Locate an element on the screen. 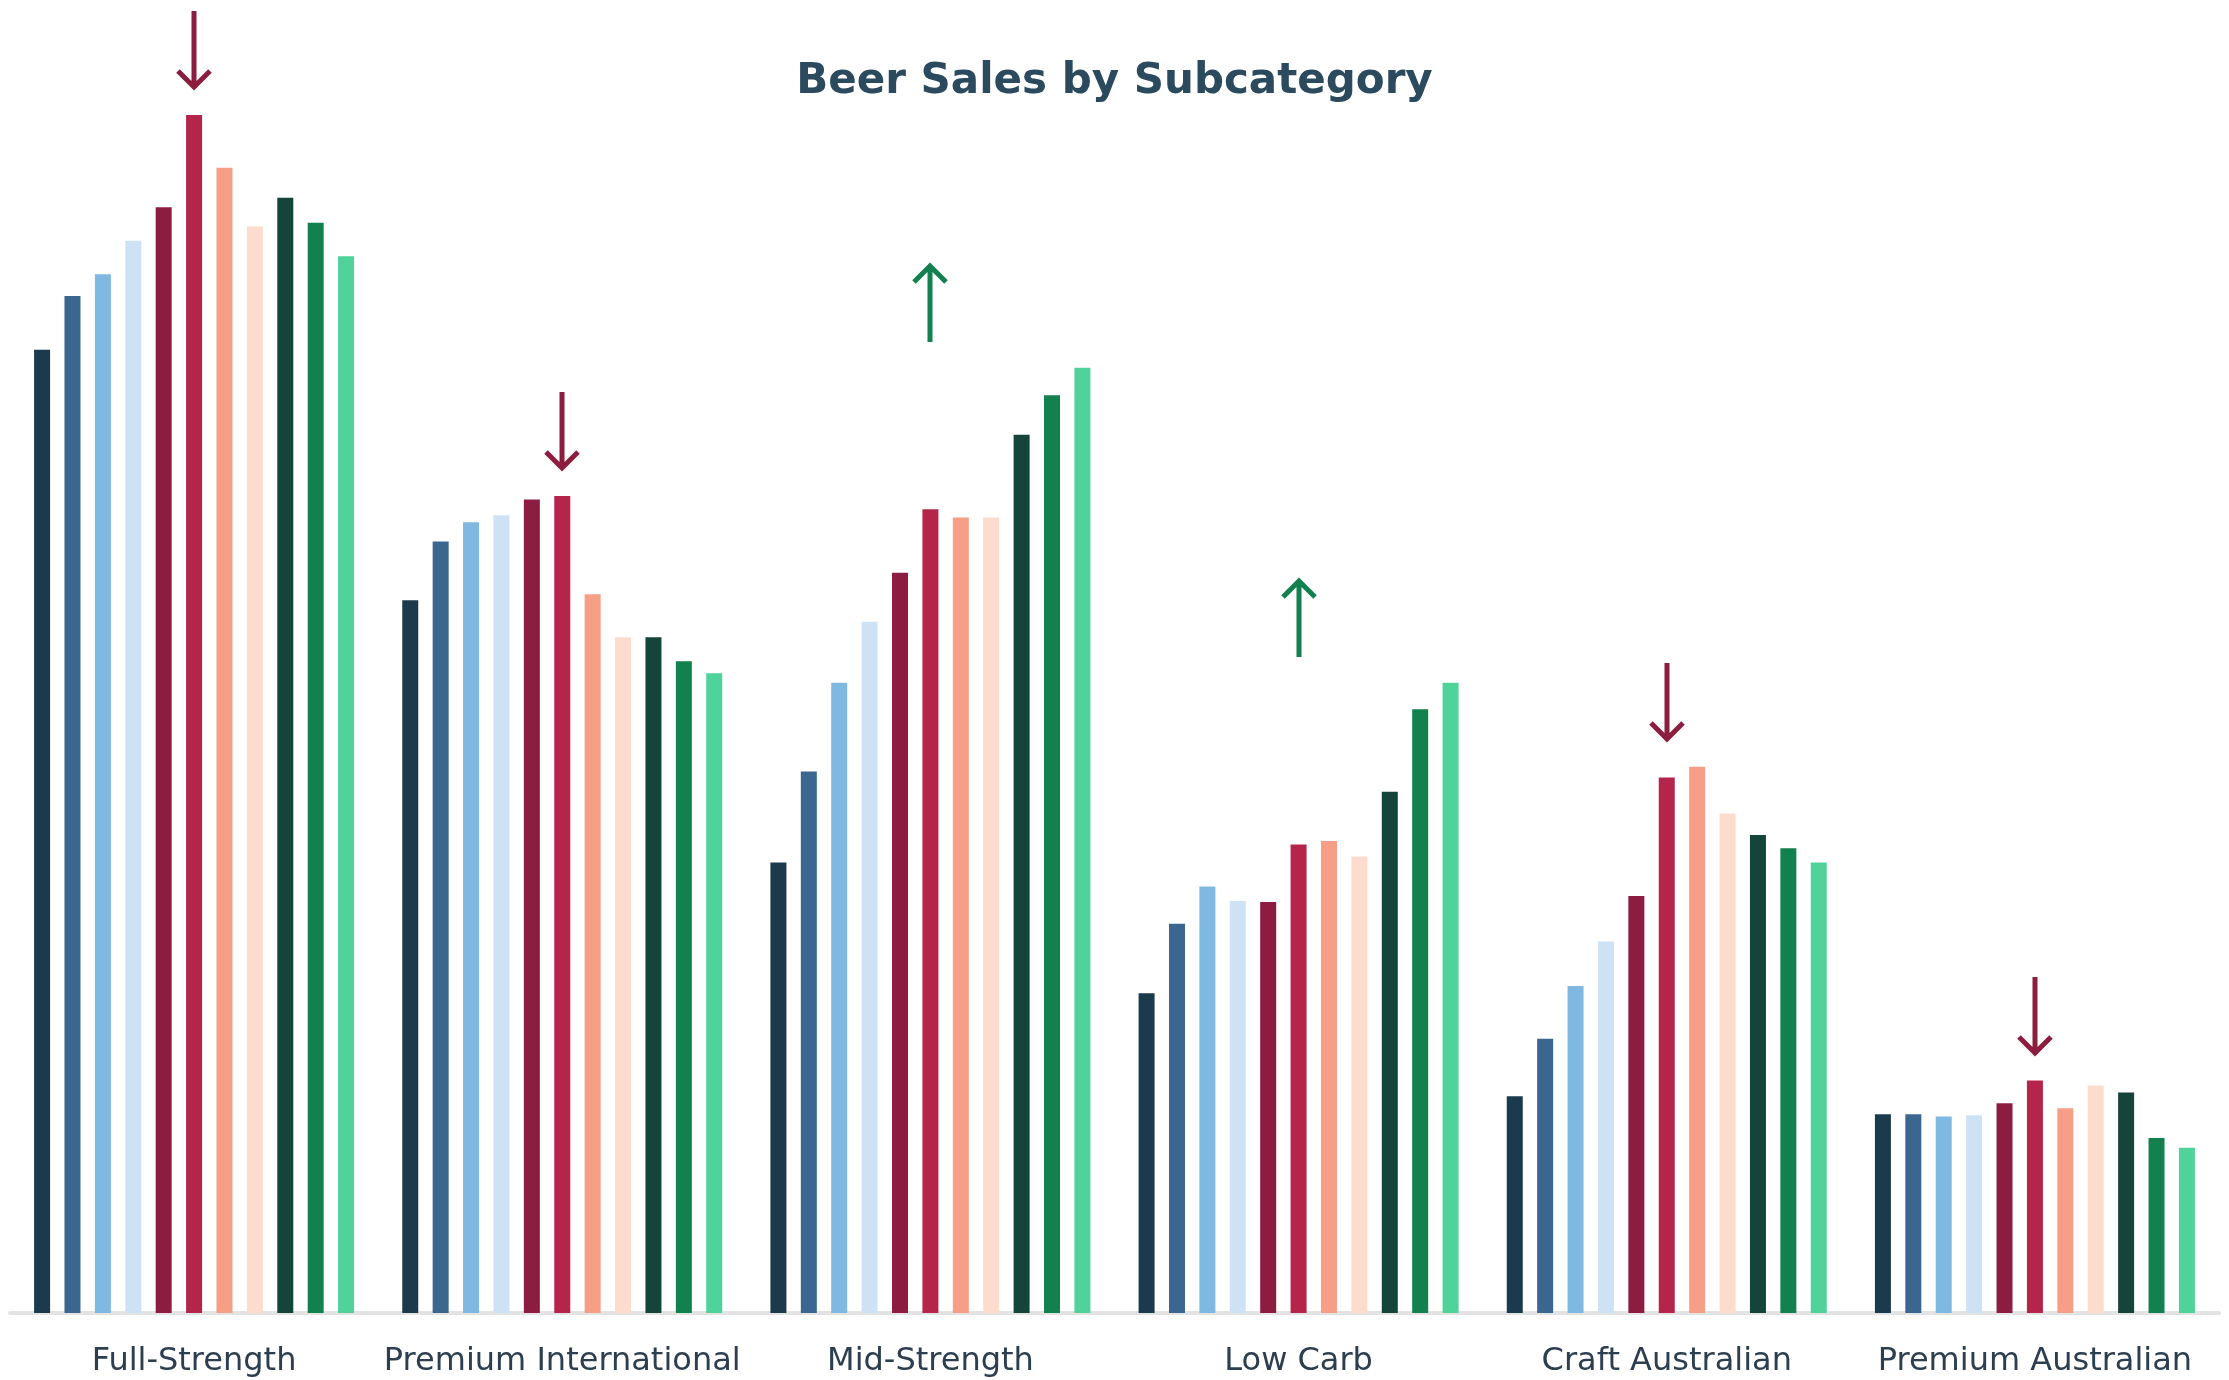  chart-title: Beer Sales by Subcategory is located at coordinates (1114, 78).